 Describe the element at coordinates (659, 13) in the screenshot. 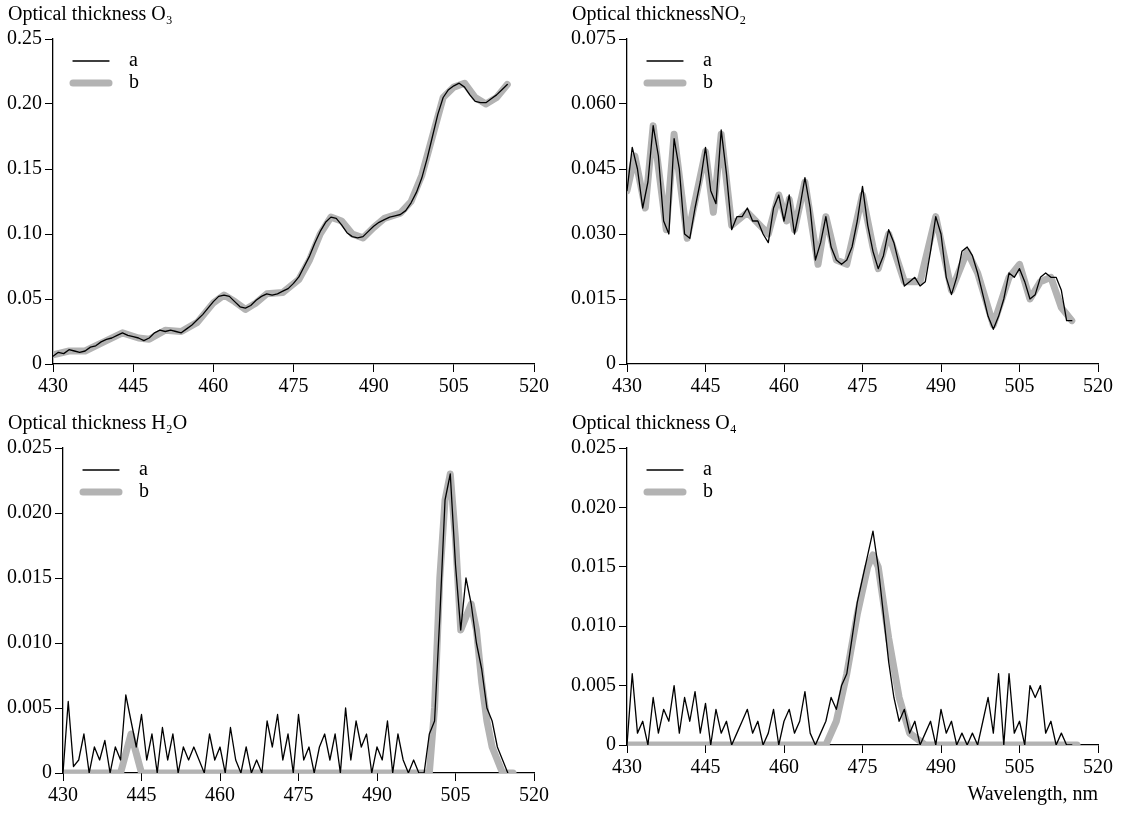

I see `chart-title: Optical thicknessNO₂` at that location.